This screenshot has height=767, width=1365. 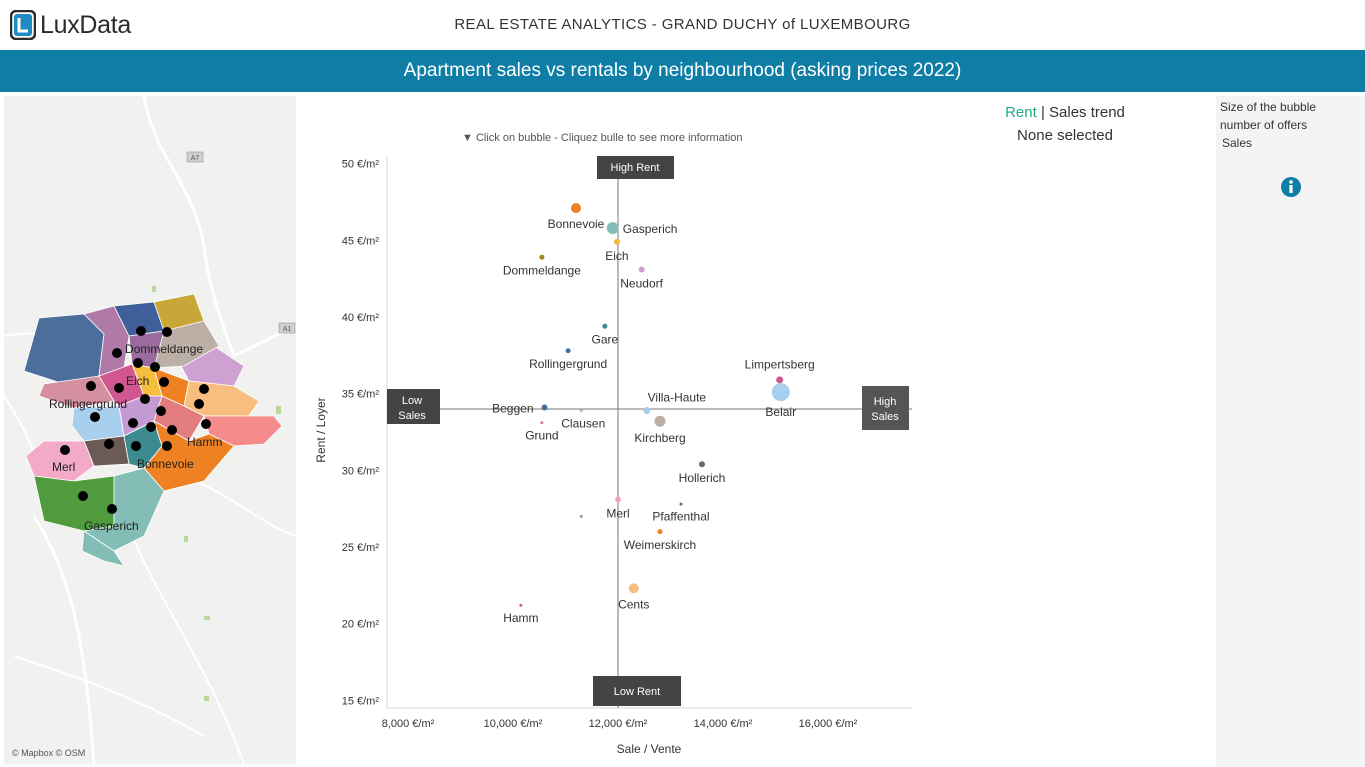 I want to click on bubble-grund: Grund, so click(x=542, y=431).